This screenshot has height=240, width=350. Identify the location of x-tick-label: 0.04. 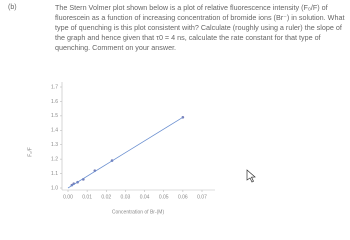
(145, 197).